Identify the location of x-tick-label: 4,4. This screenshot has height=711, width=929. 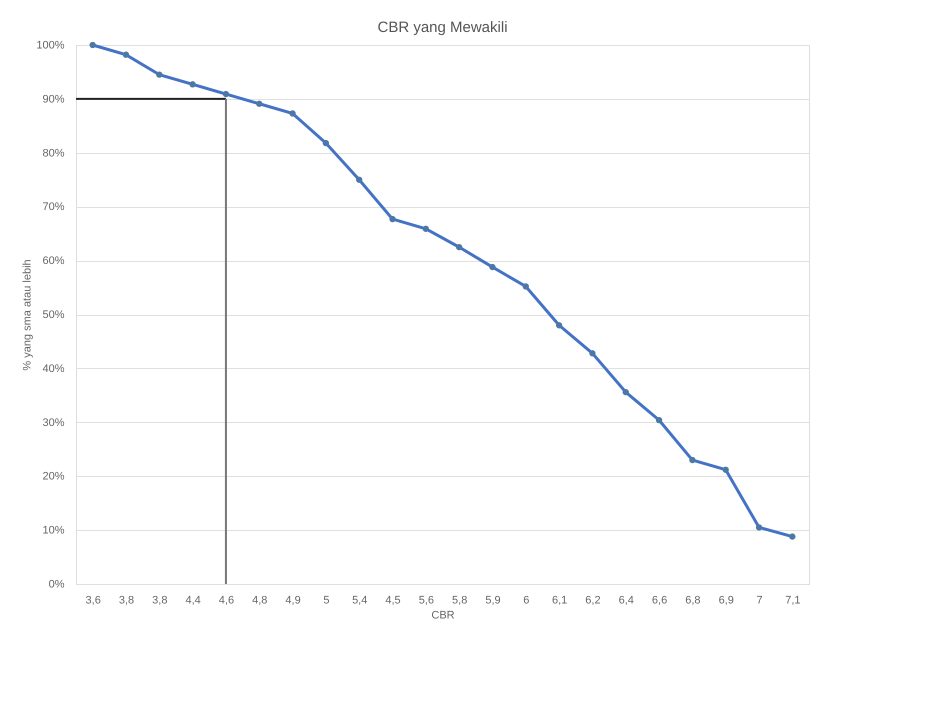
(193, 600).